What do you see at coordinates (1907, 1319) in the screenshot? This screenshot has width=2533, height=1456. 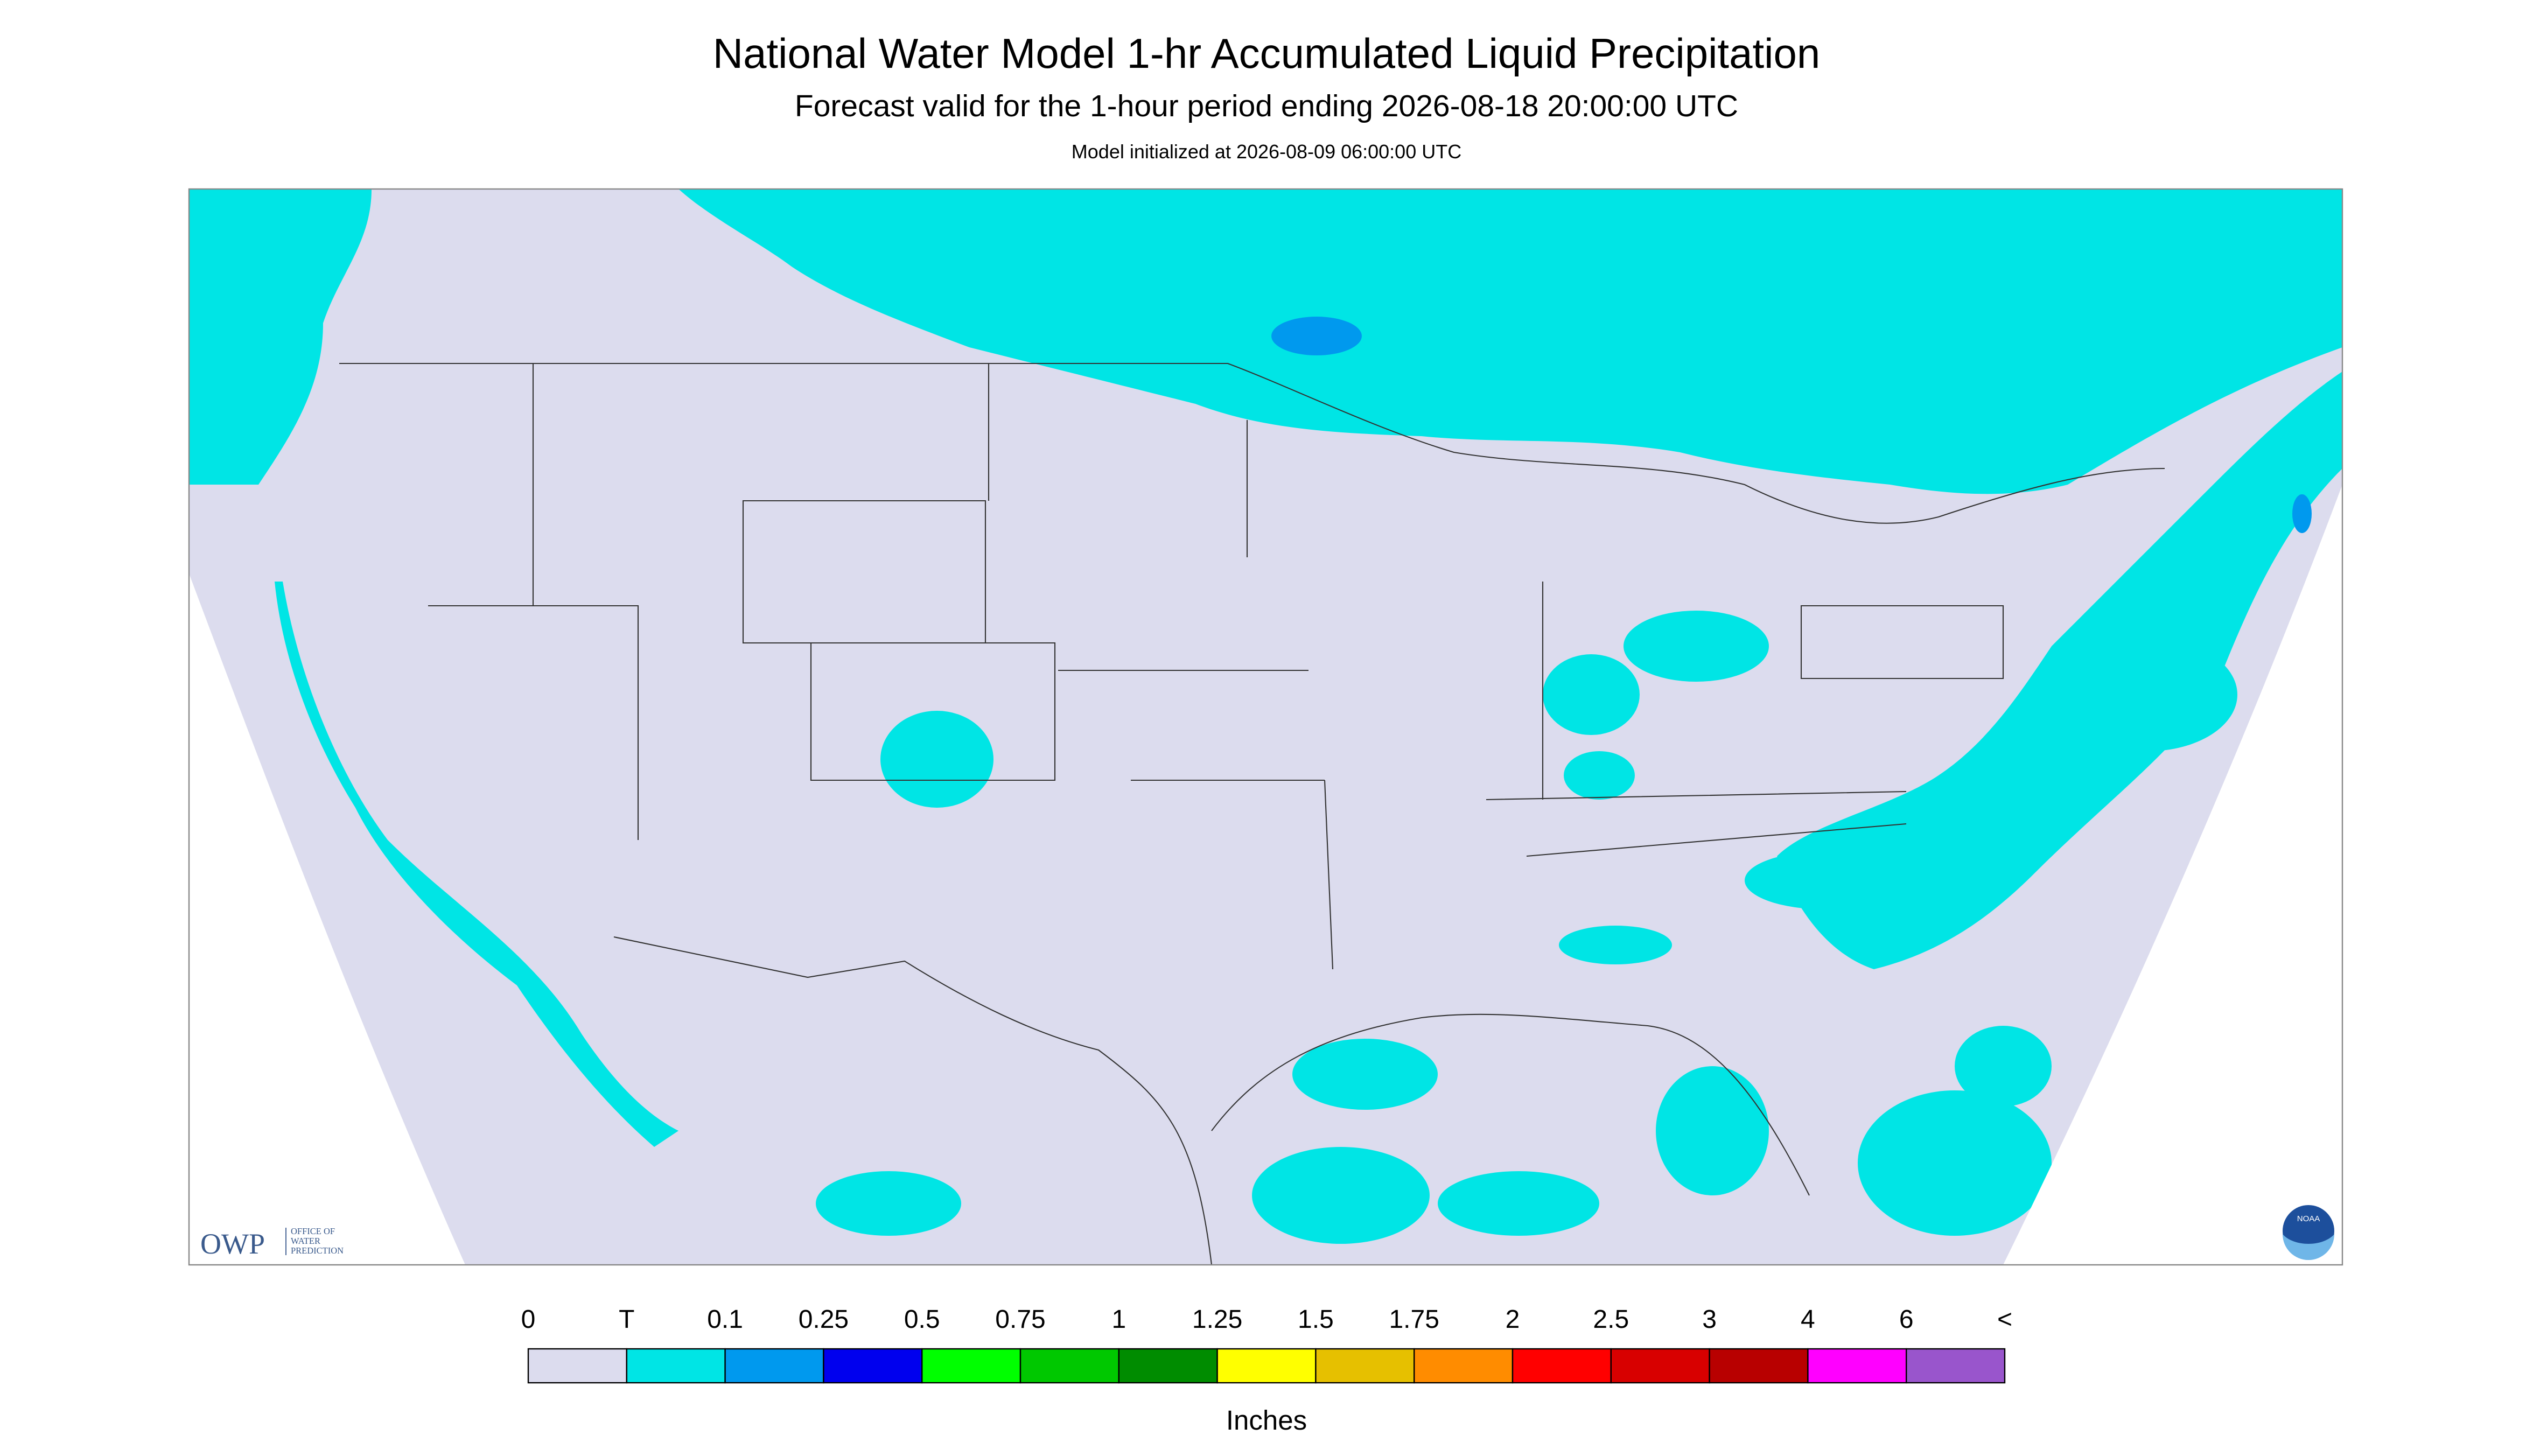 I see `legend-label: 6` at bounding box center [1907, 1319].